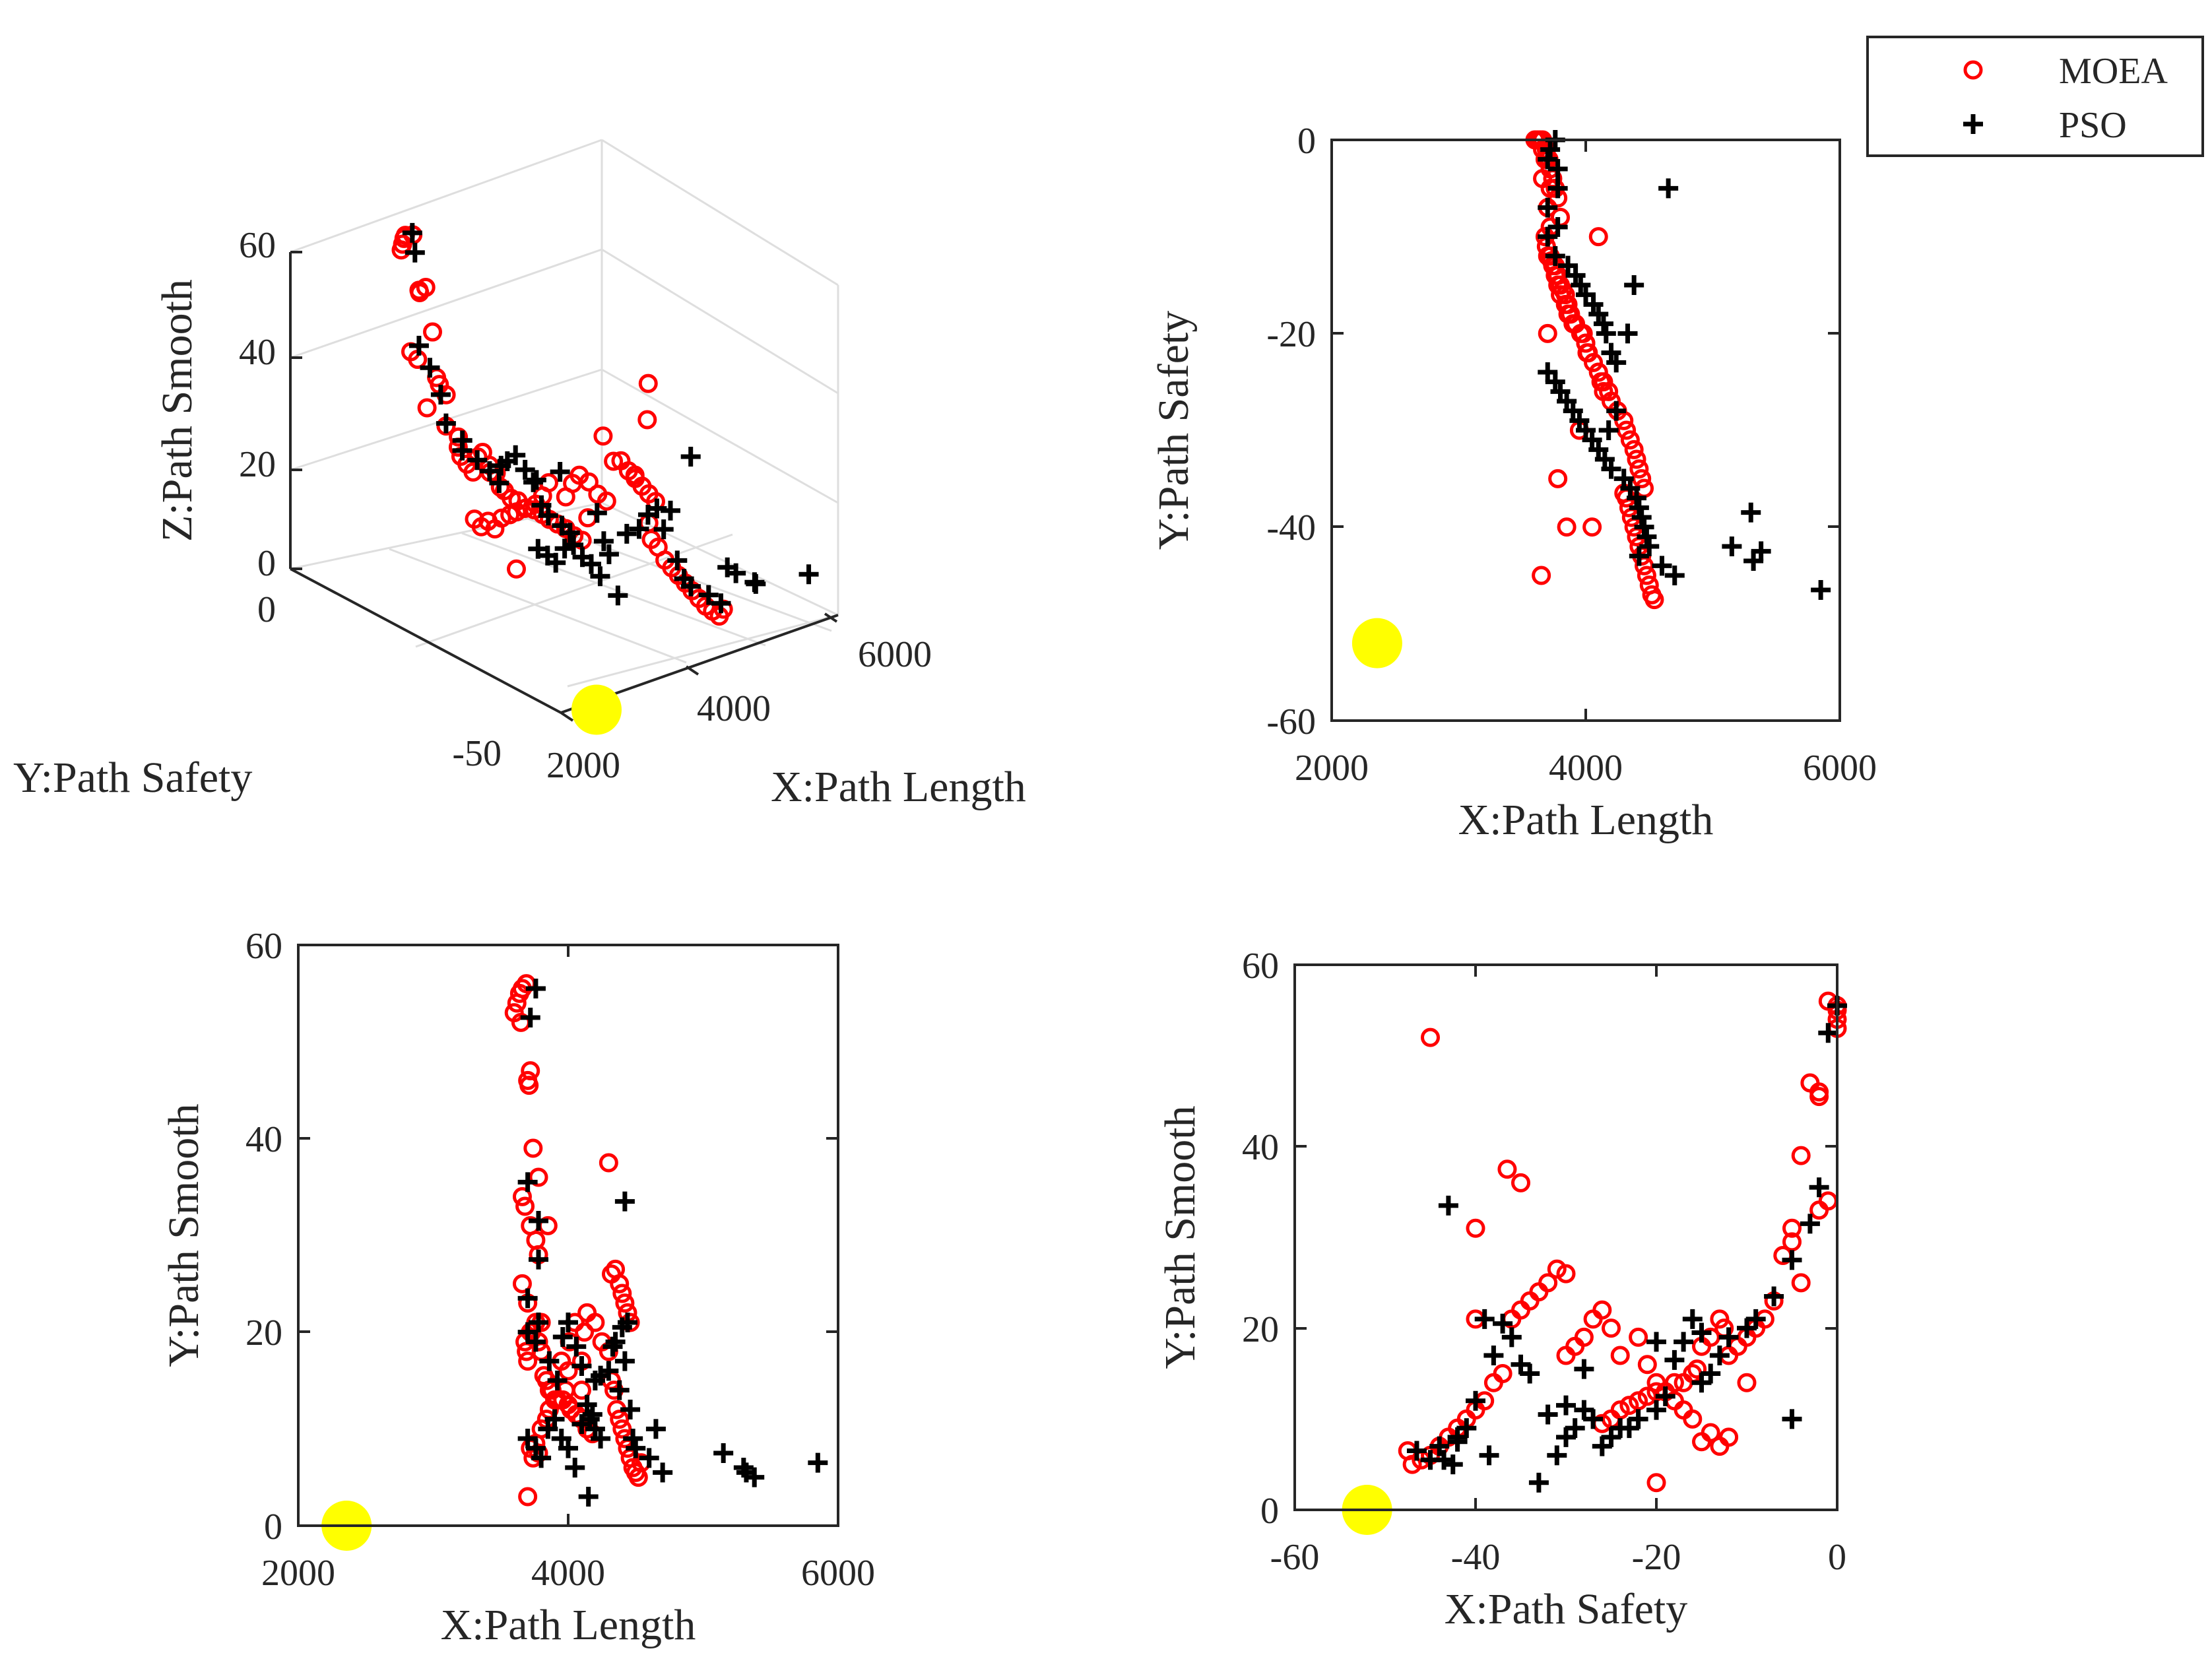 The image size is (2212, 1659). Describe the element at coordinates (273, 1527) in the screenshot. I see `tick-y-0: 0` at that location.